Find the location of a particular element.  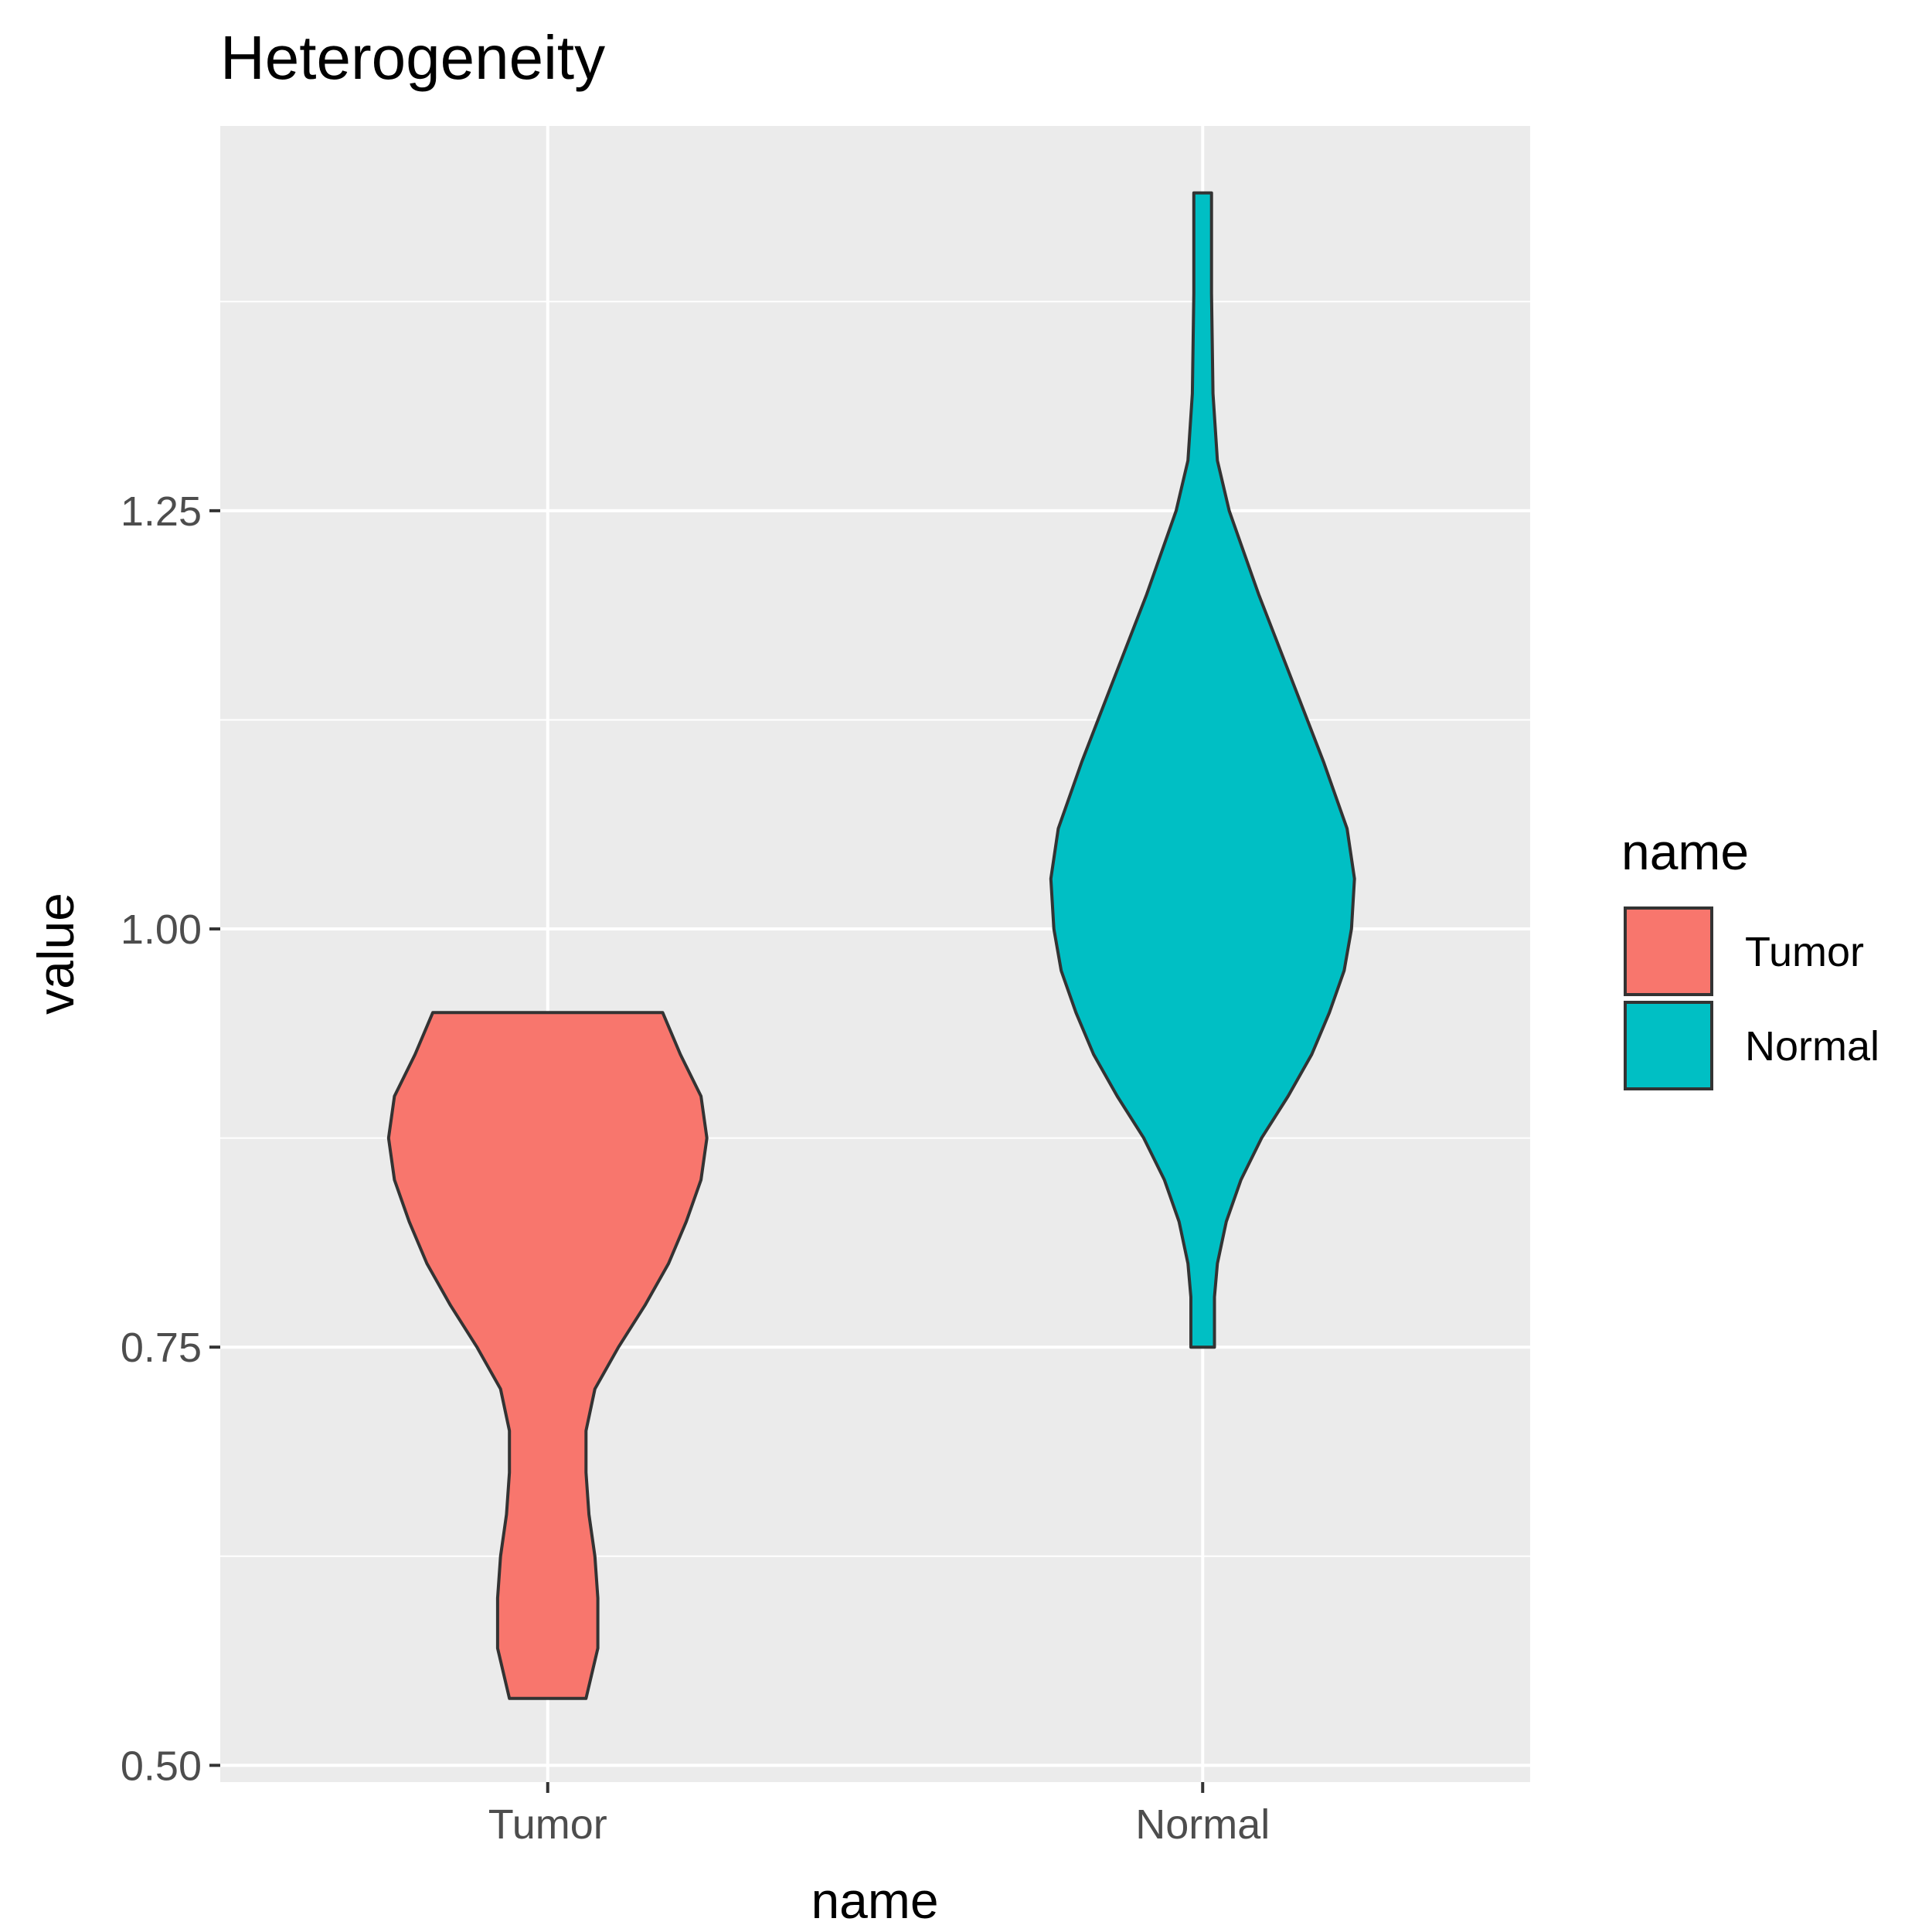

legend-label: Normal is located at coordinates (1812, 1047).